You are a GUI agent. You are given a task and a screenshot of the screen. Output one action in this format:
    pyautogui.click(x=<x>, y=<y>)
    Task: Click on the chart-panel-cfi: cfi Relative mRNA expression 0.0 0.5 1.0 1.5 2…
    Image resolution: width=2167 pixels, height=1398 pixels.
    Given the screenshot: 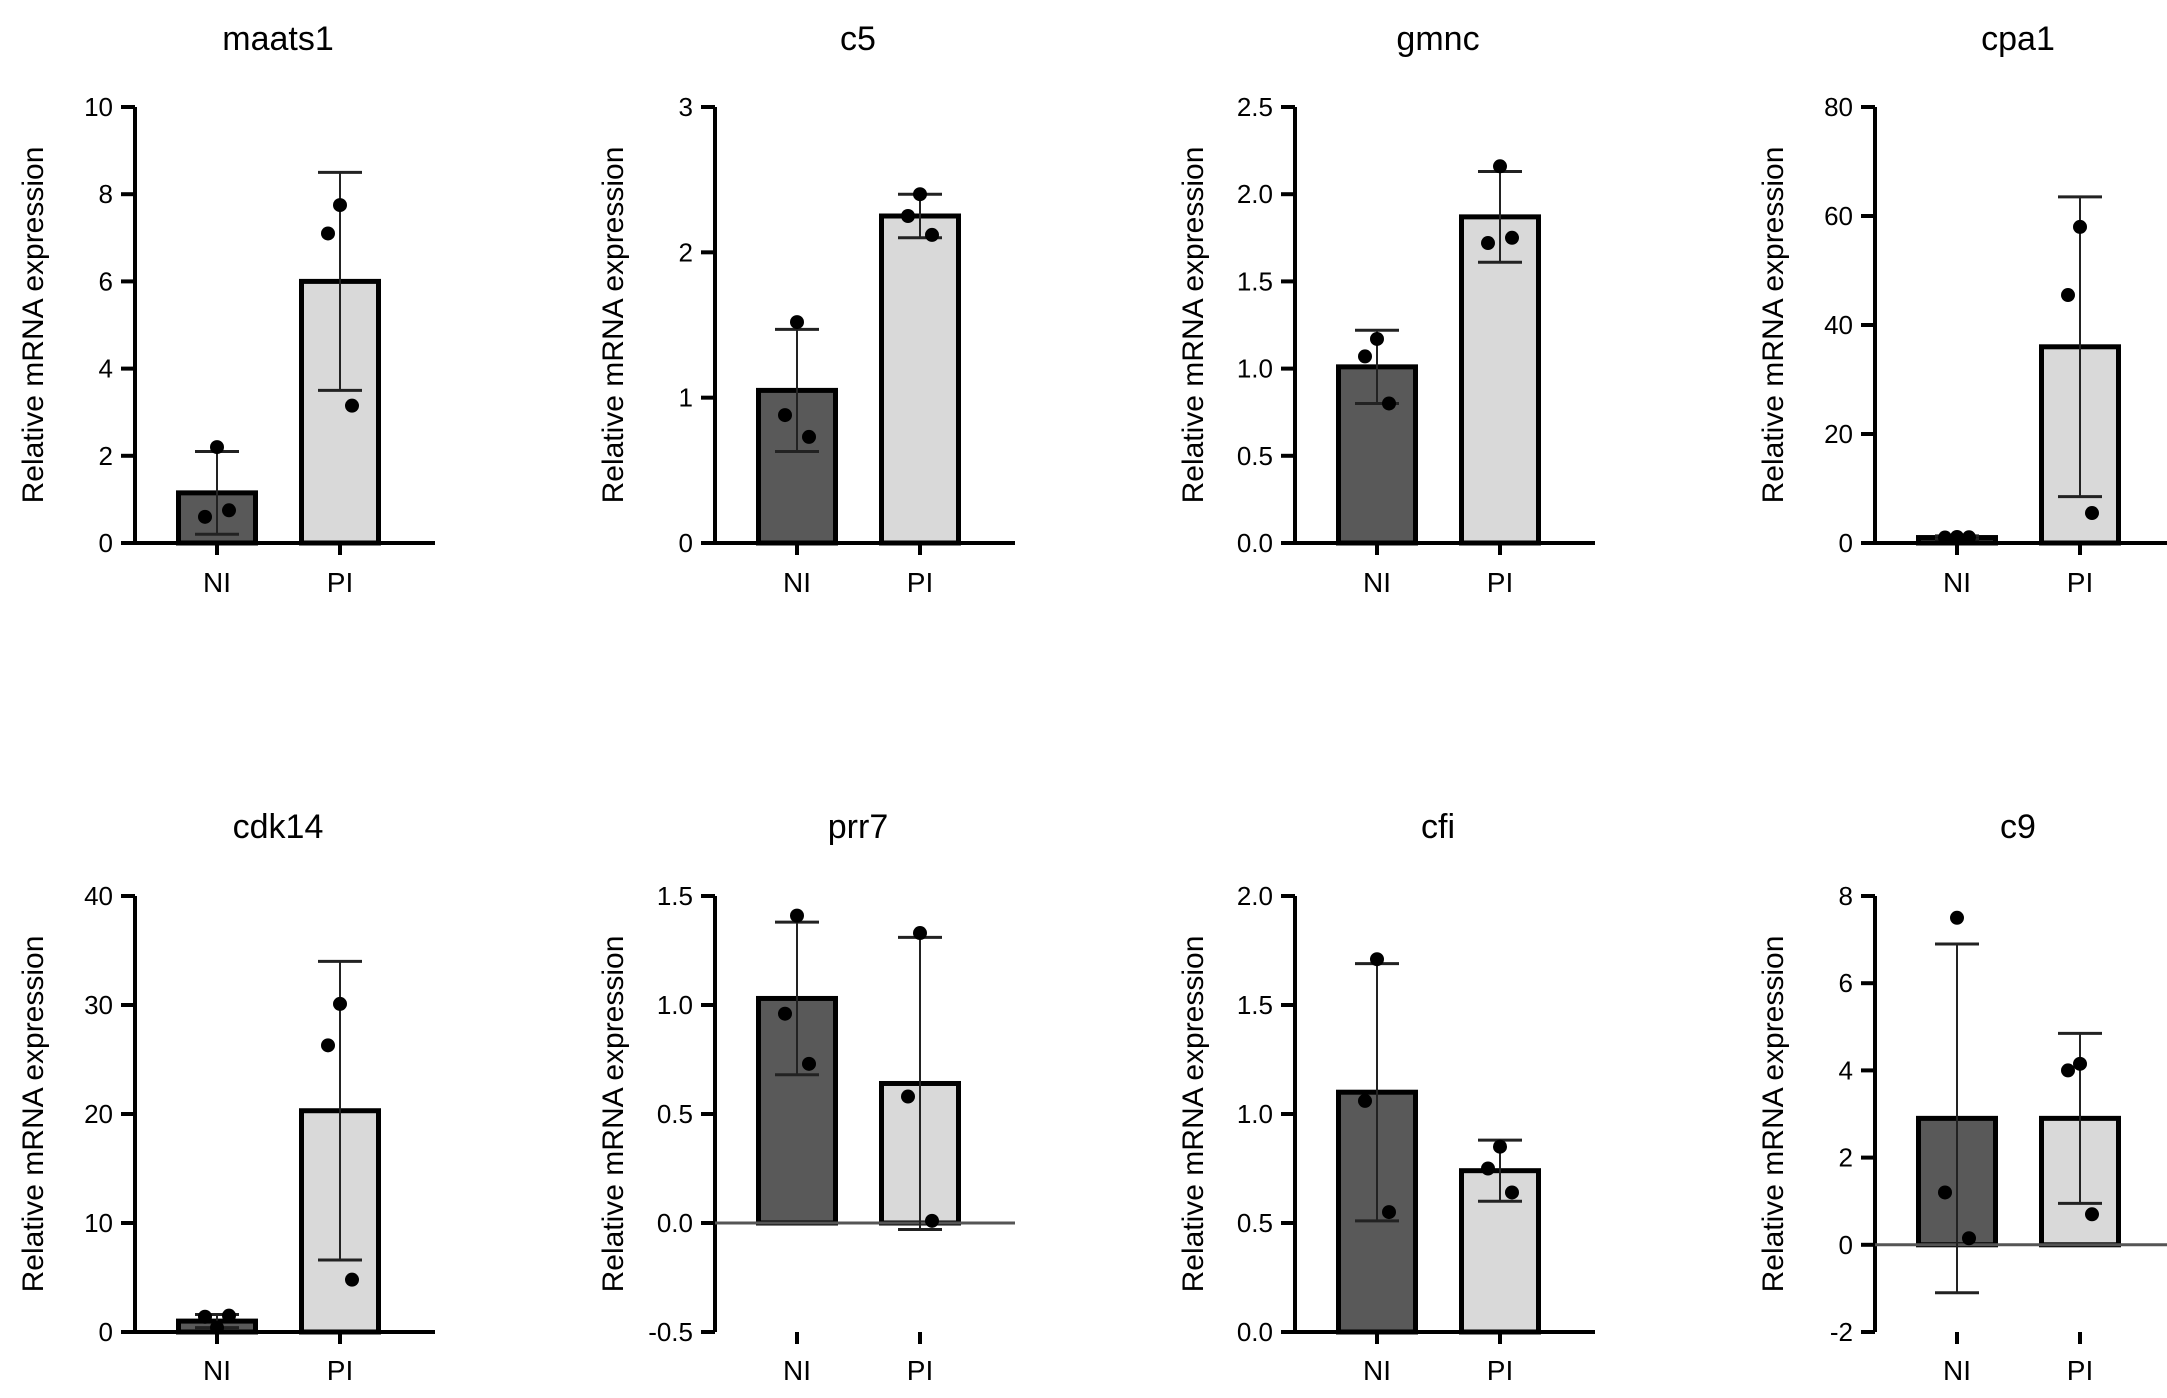 What is the action you would take?
    pyautogui.click(x=1386, y=1097)
    